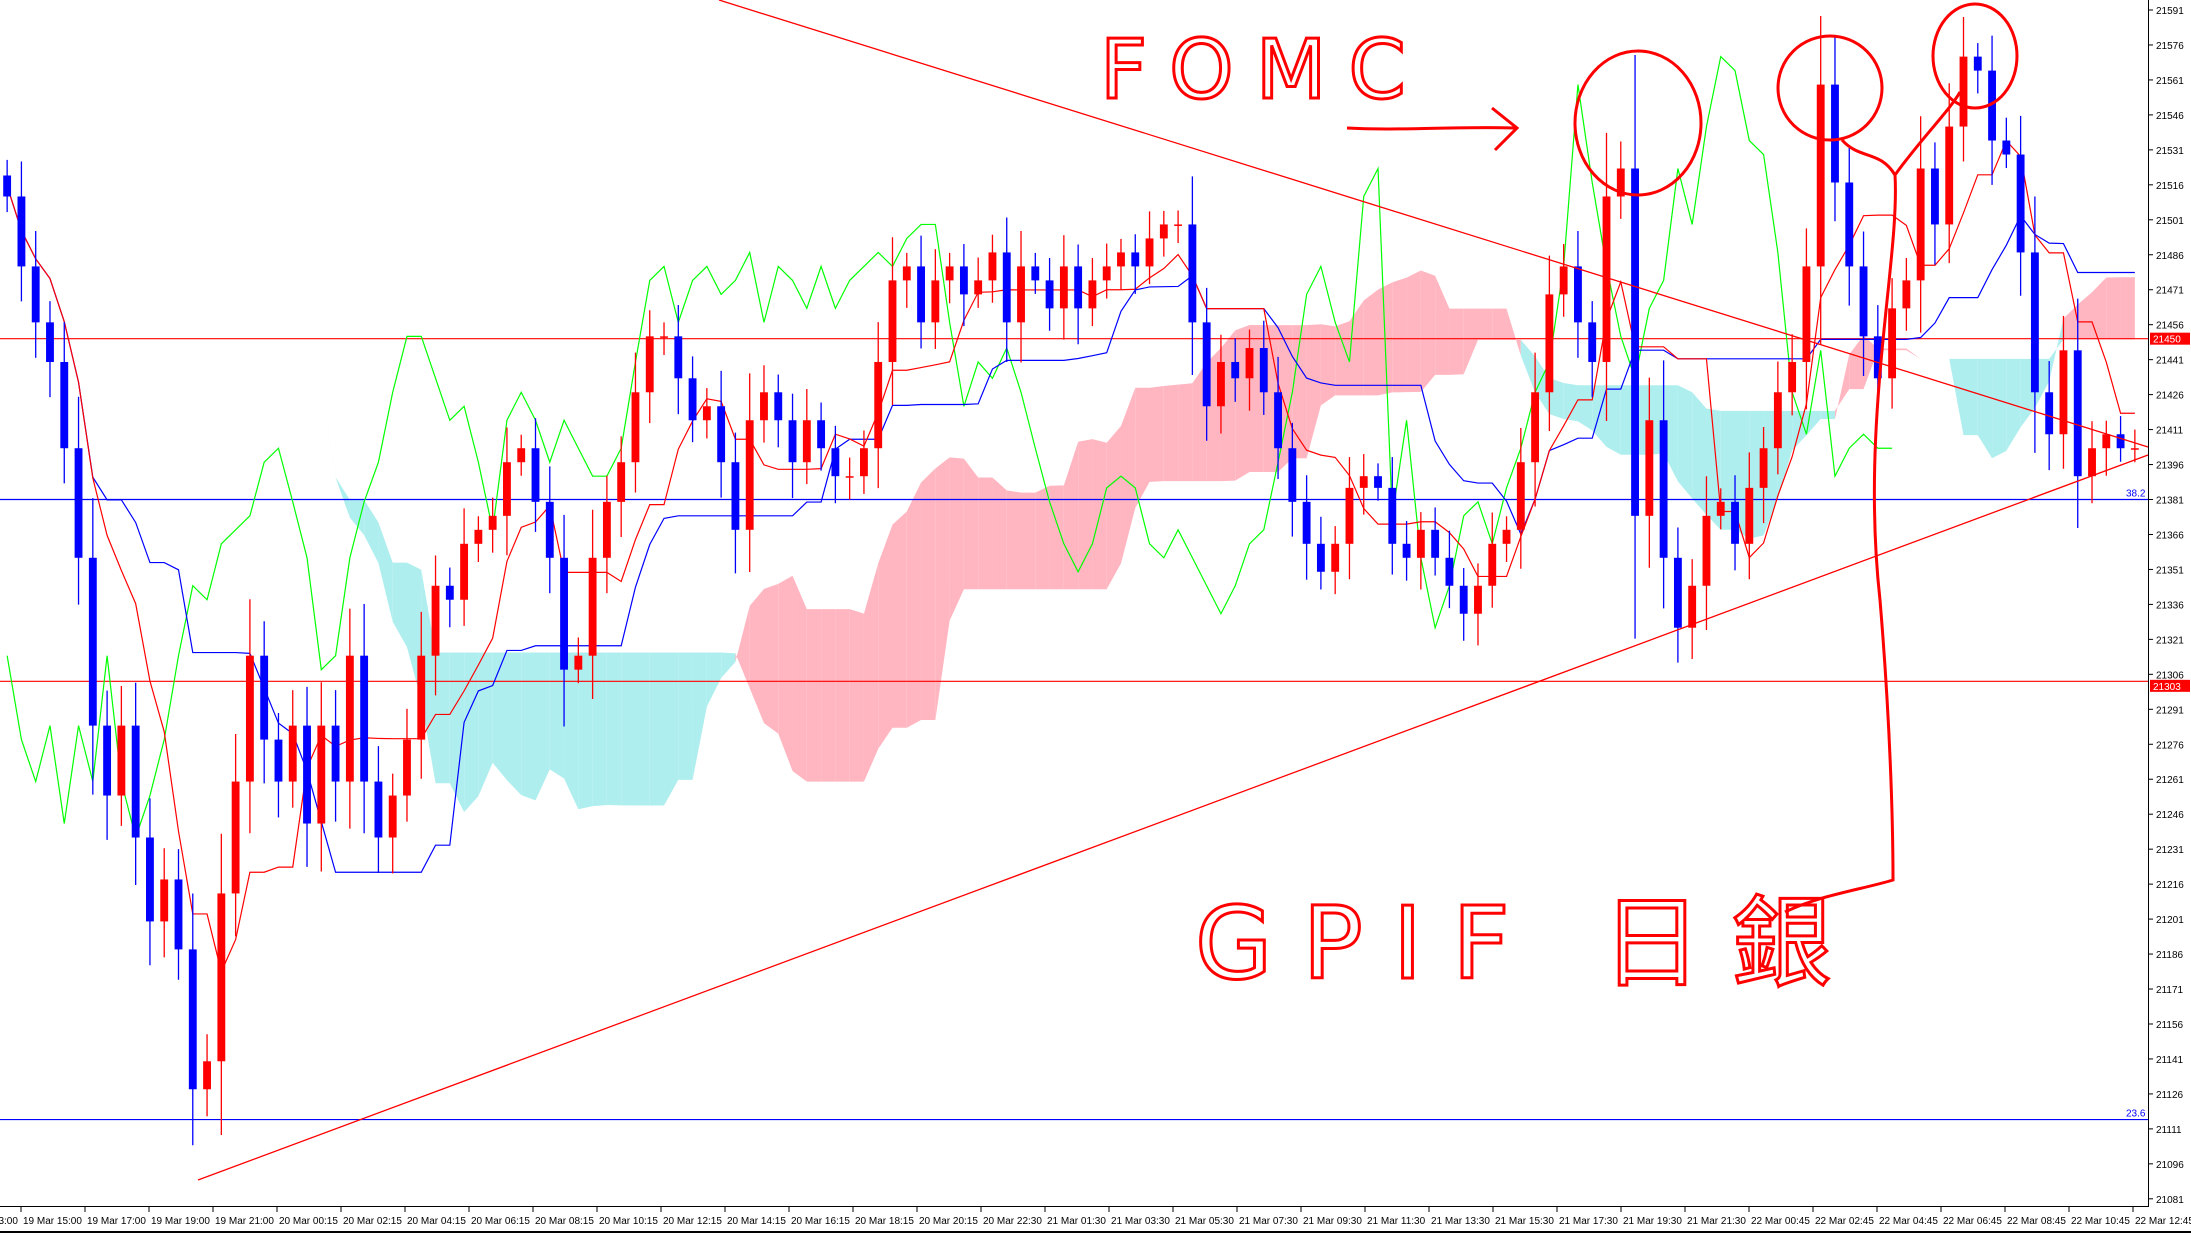 This screenshot has width=2191, height=1235. Describe the element at coordinates (1528, 943) in the screenshot. I see `gpif-annotation: GPIF 日銀` at that location.